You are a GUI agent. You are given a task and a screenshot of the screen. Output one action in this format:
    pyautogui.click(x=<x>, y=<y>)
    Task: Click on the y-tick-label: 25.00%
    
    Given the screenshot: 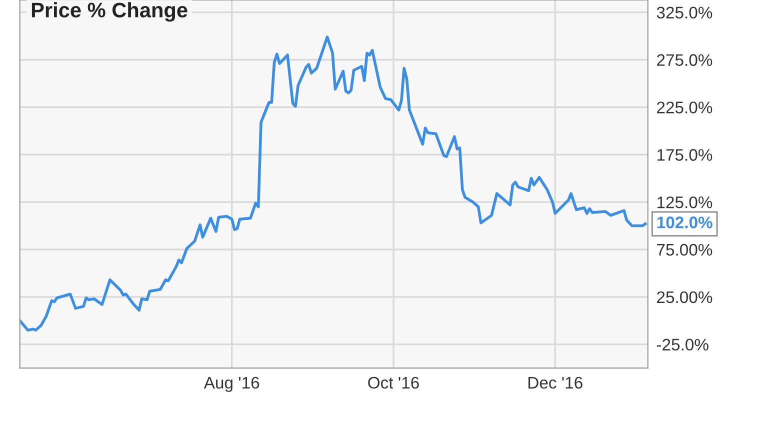 What is the action you would take?
    pyautogui.click(x=684, y=297)
    